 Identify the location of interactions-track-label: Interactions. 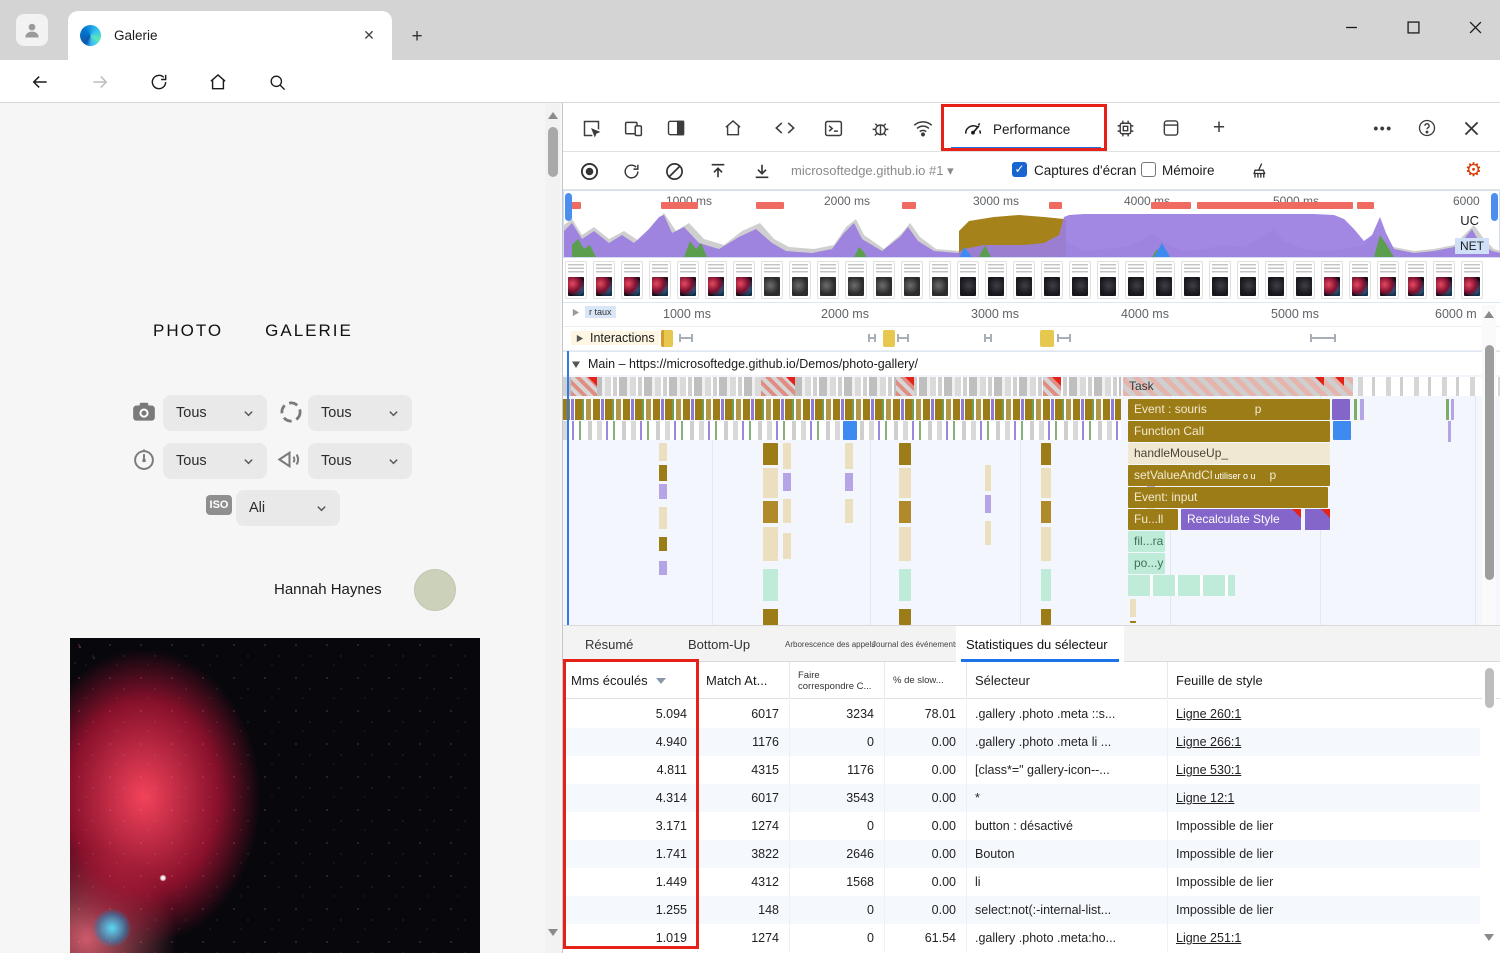
(615, 338).